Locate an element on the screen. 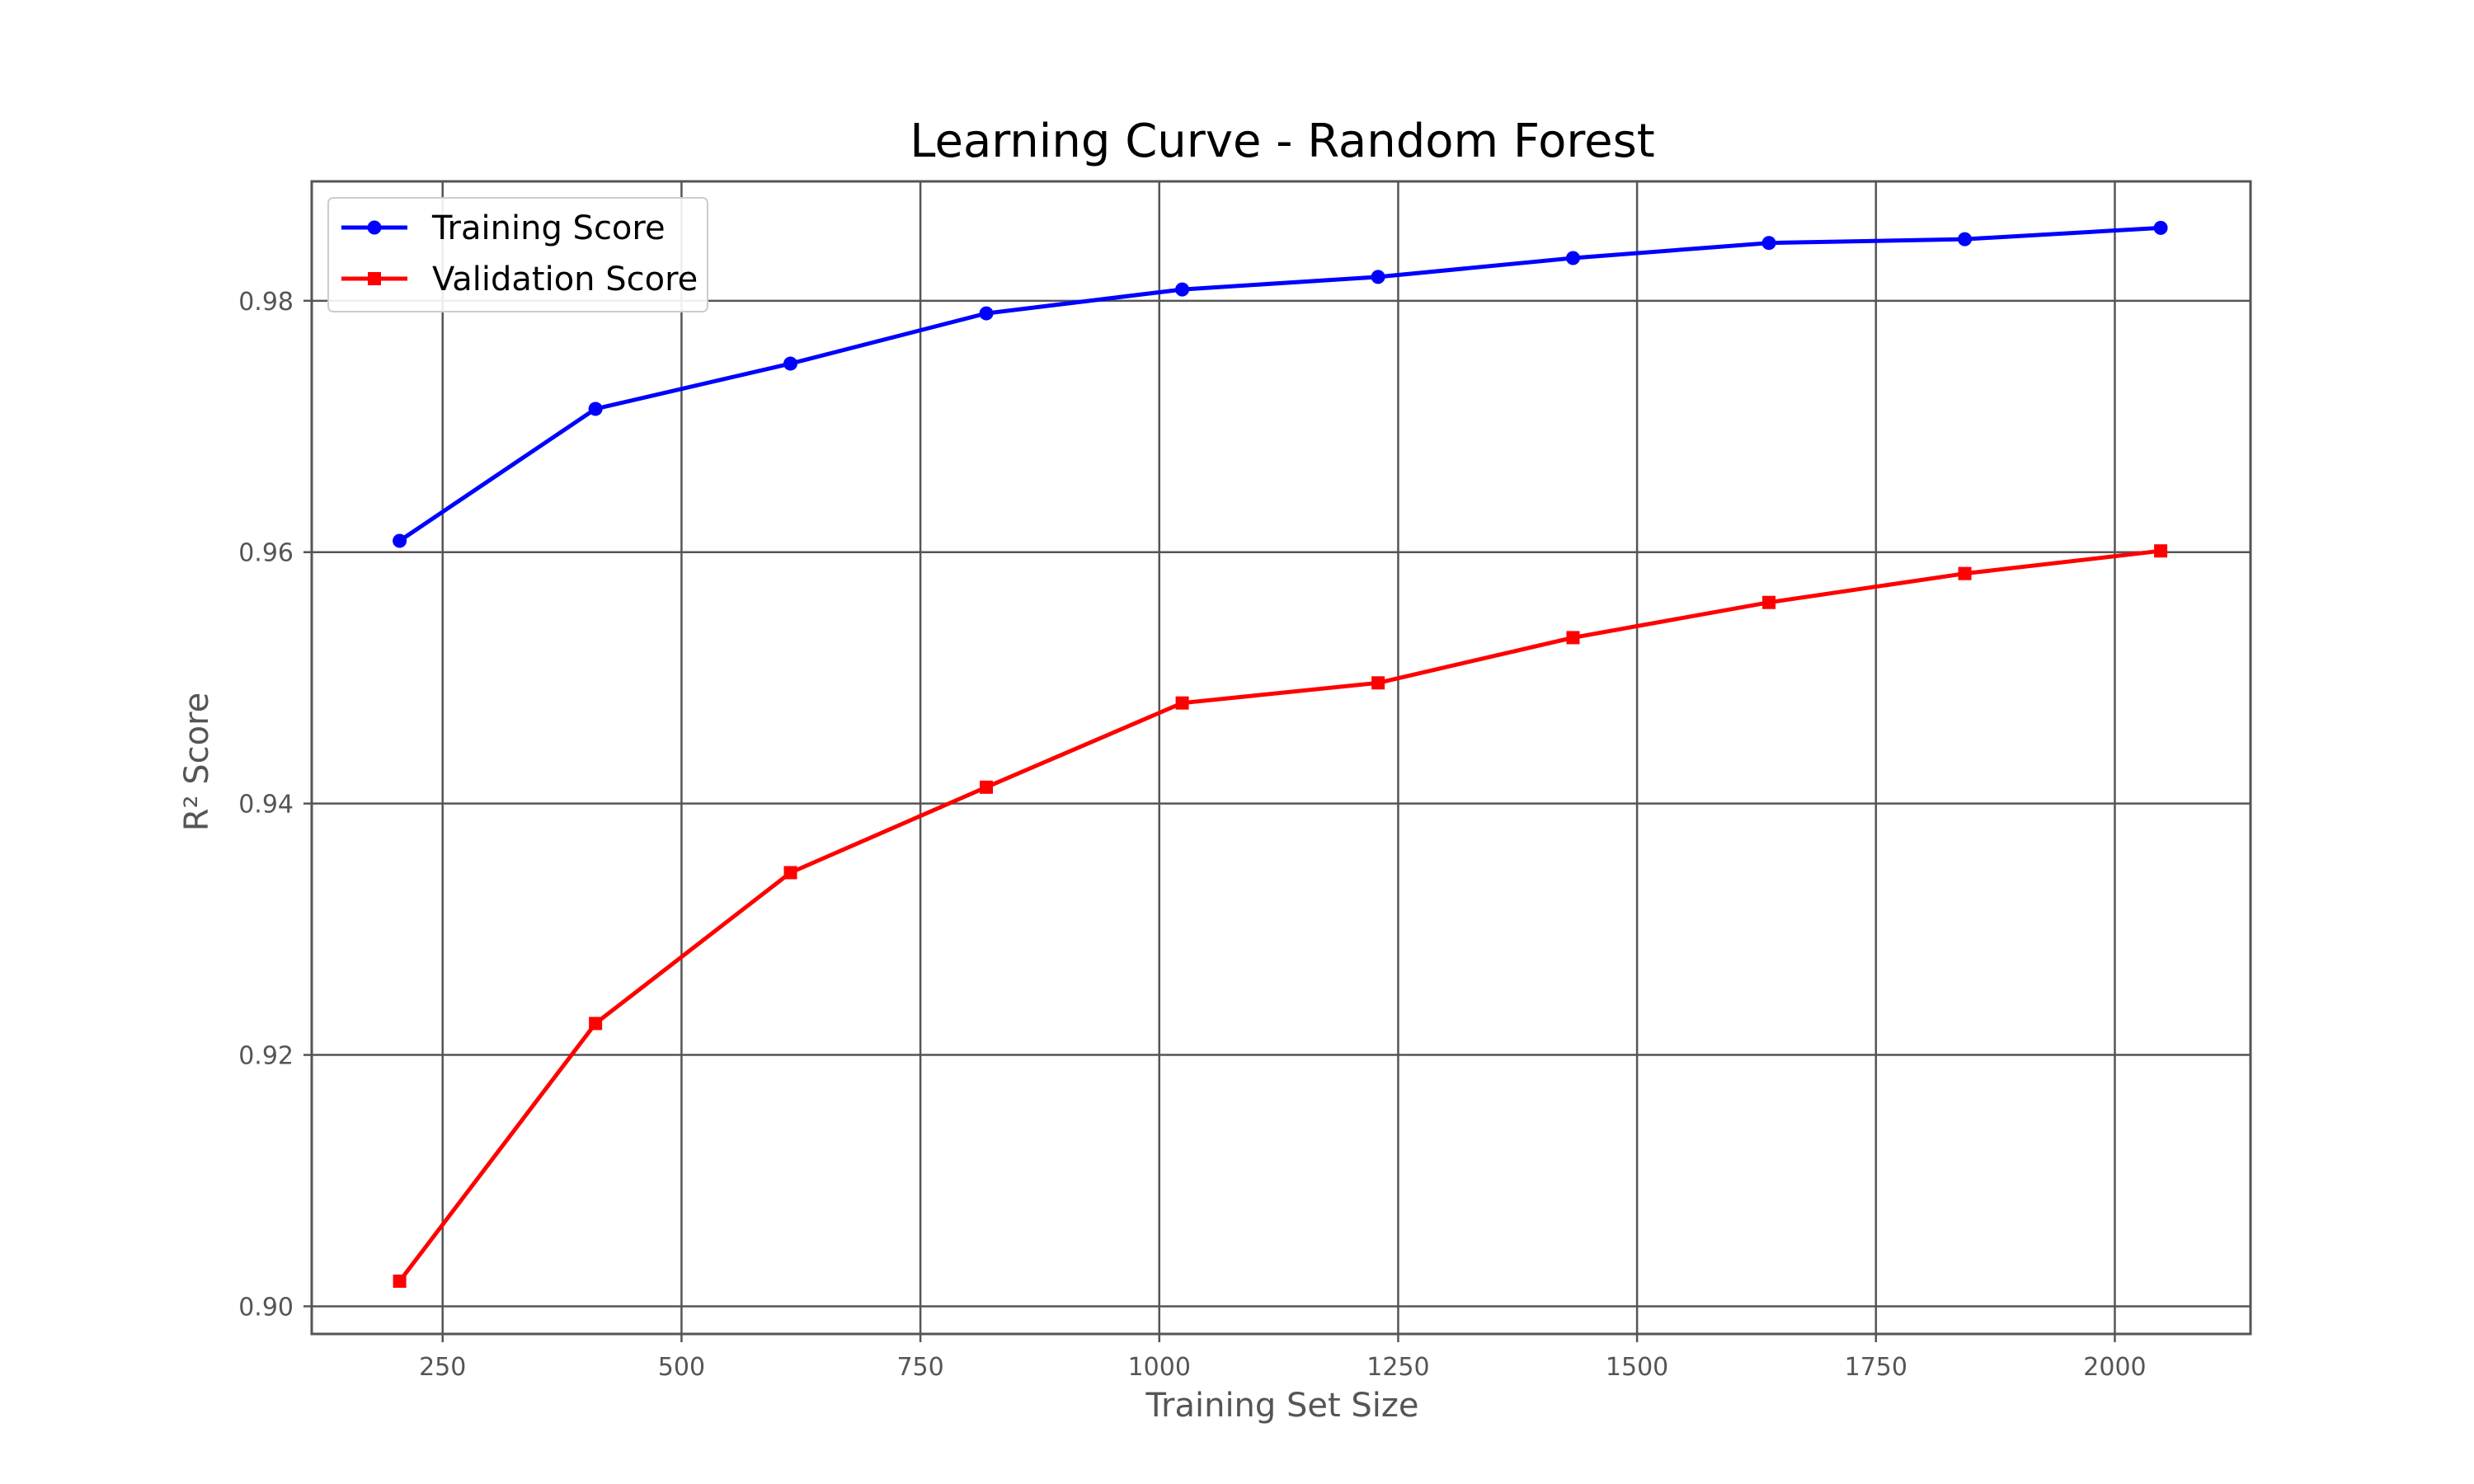  legend-box is located at coordinates (517, 254).